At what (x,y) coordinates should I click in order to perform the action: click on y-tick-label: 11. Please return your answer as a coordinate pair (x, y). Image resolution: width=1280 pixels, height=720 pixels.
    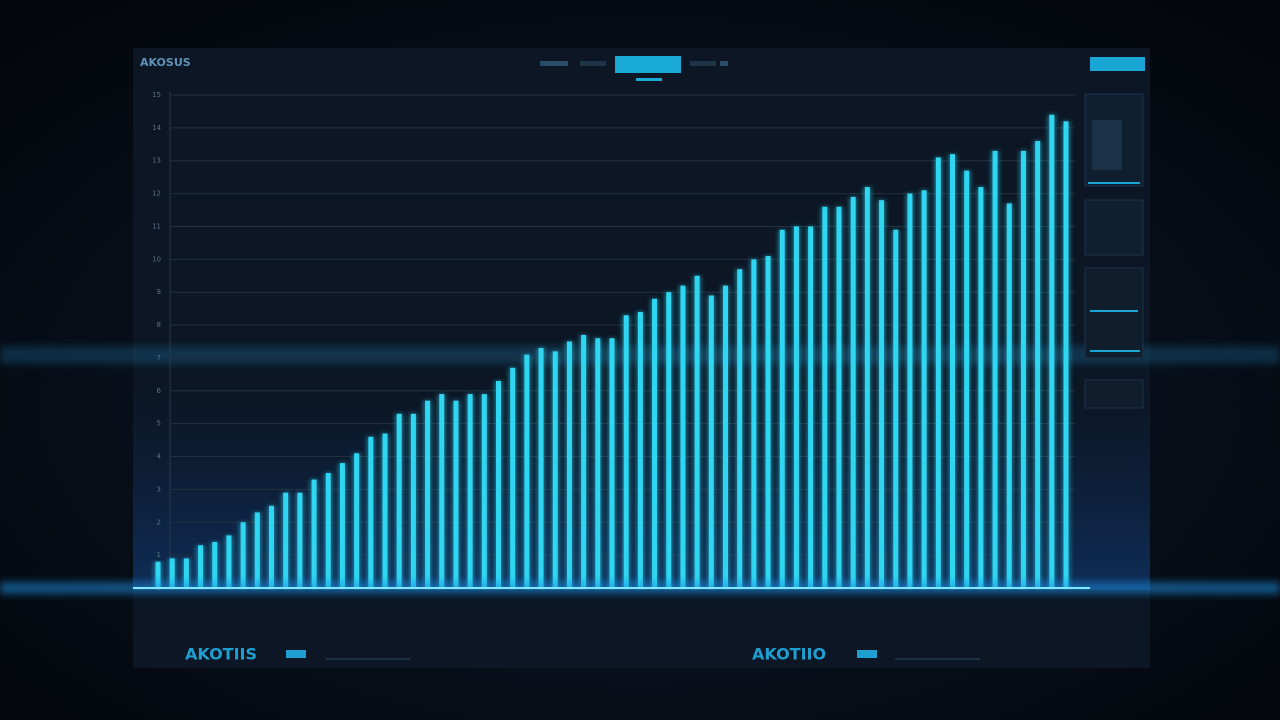
    Looking at the image, I should click on (156, 226).